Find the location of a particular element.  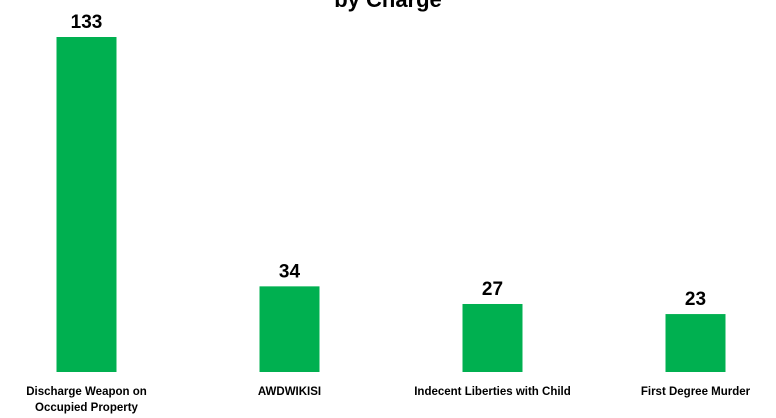

data-label-3: 27 is located at coordinates (492, 289).